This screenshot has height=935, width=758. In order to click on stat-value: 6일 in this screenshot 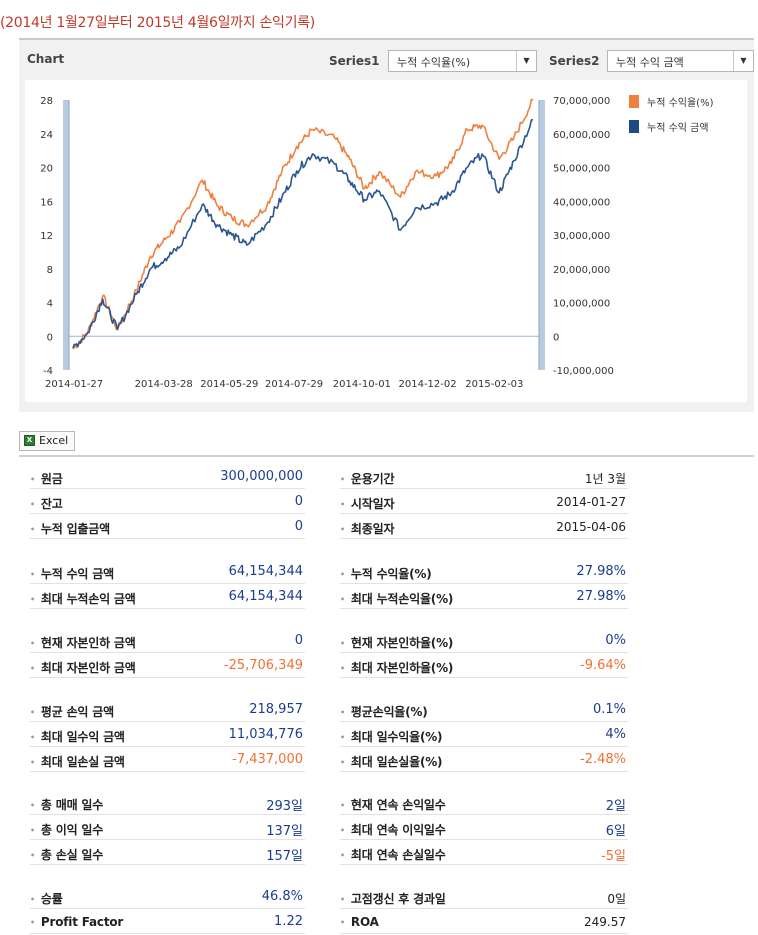, I will do `click(615, 831)`.